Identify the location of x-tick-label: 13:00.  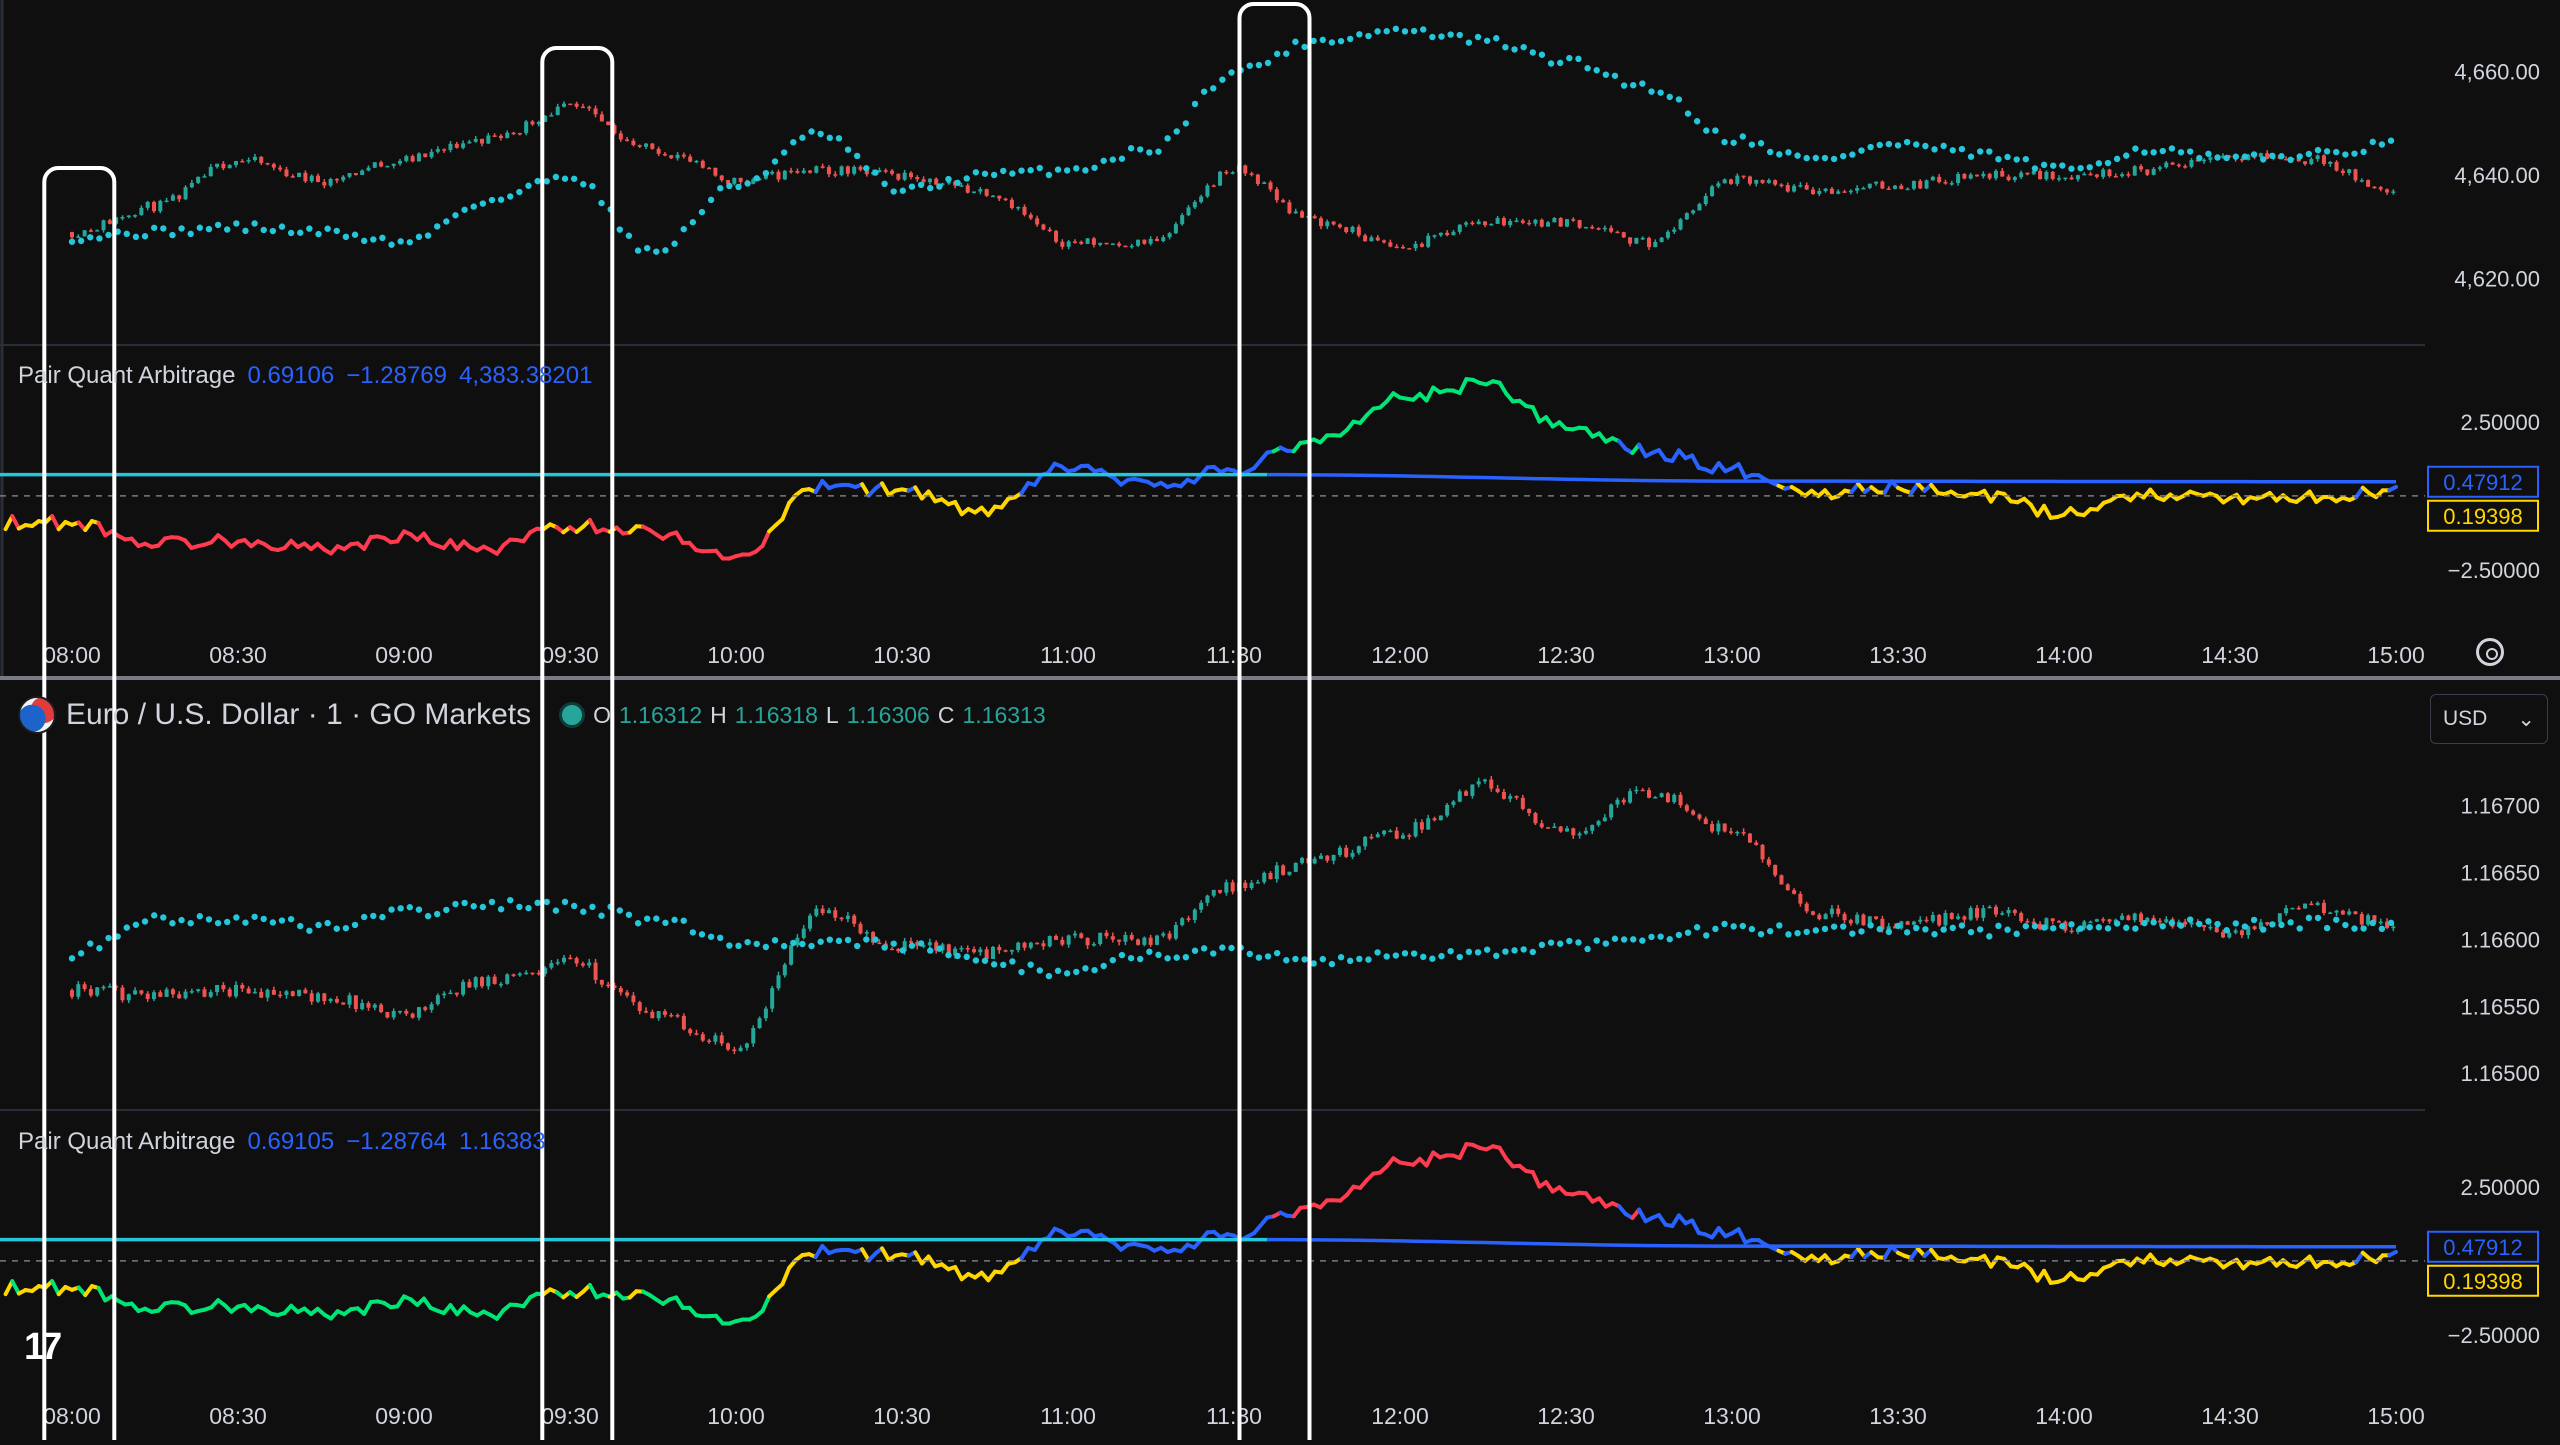
(1732, 655).